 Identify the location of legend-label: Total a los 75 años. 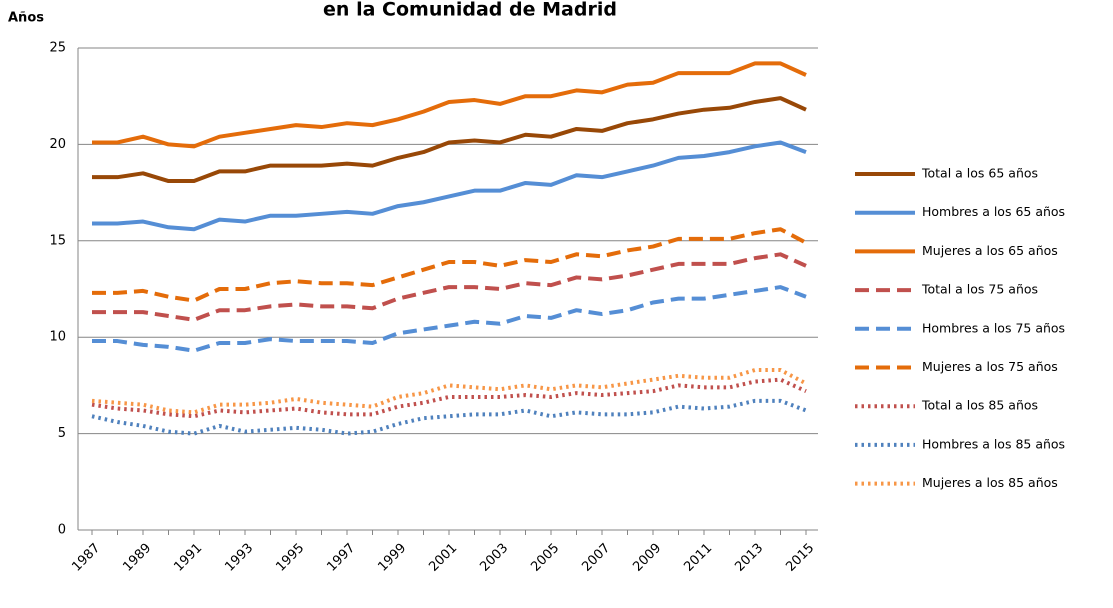
(979, 289).